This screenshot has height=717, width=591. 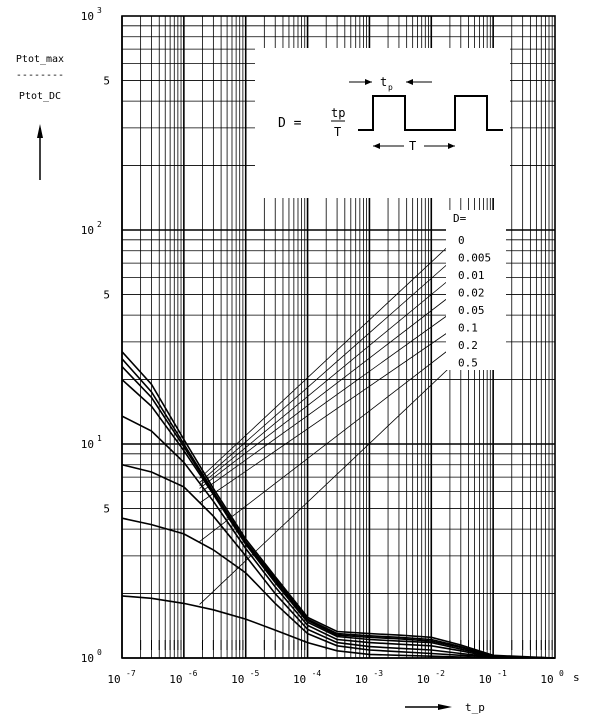 I want to click on x-tick-exp: -6, so click(x=193, y=673).